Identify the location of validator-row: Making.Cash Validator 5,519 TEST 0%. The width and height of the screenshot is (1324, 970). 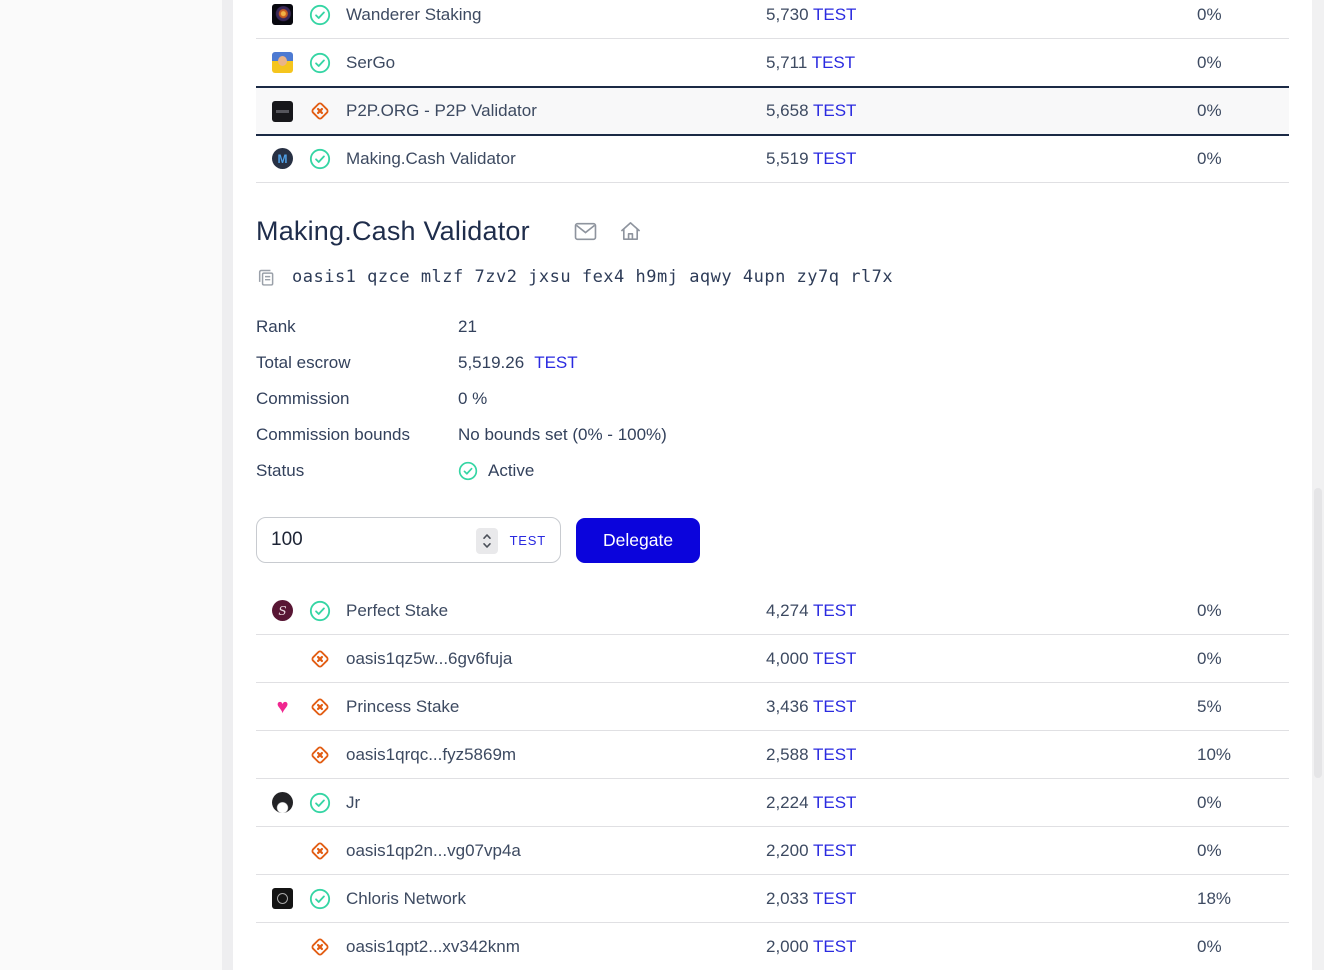
(772, 159).